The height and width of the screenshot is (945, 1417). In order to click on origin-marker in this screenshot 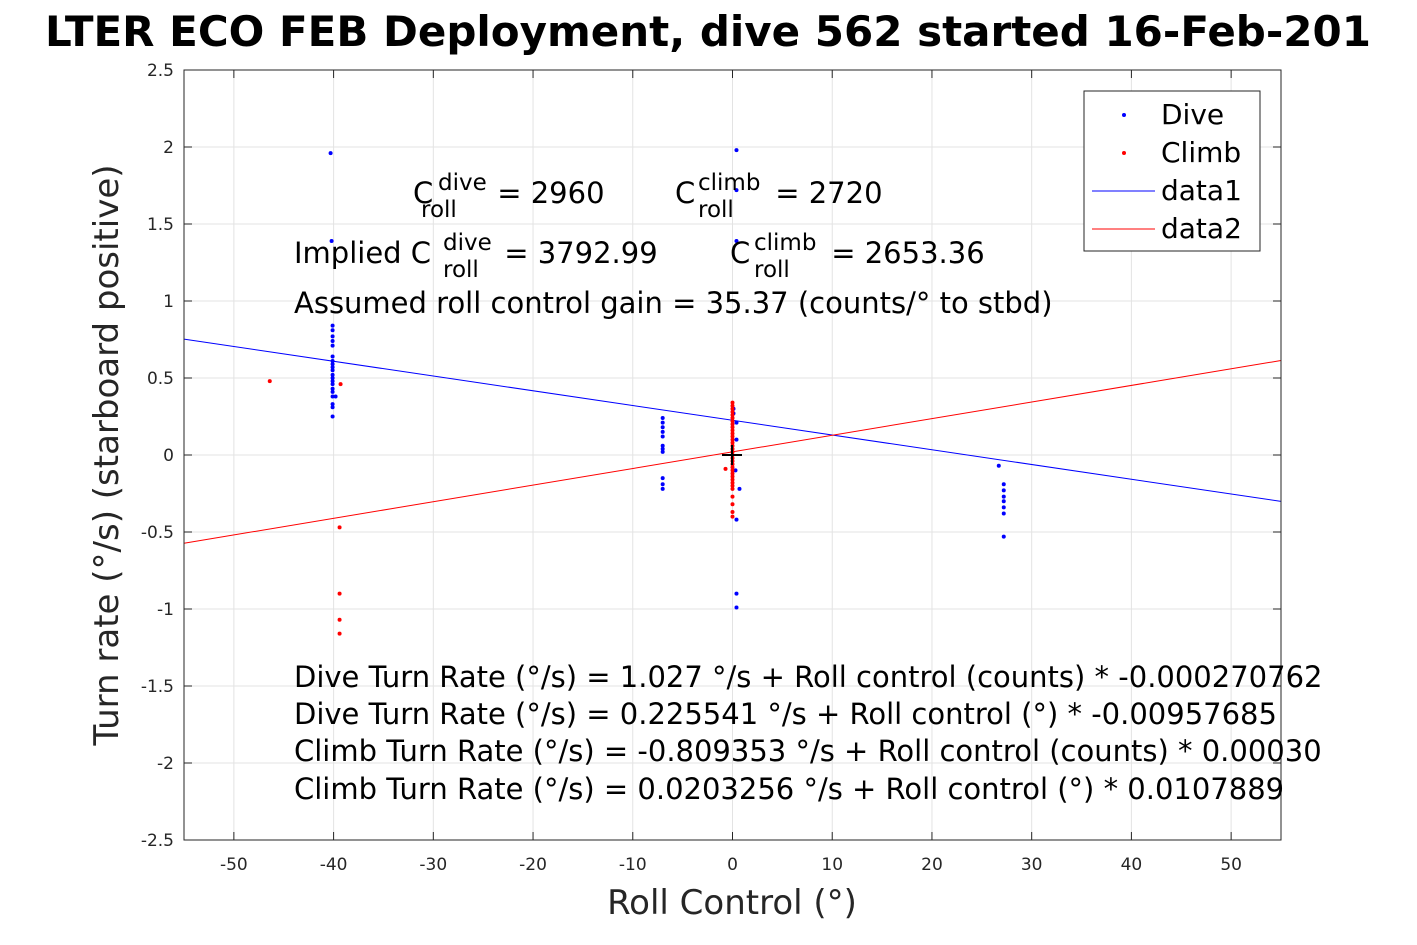, I will do `click(732, 455)`.